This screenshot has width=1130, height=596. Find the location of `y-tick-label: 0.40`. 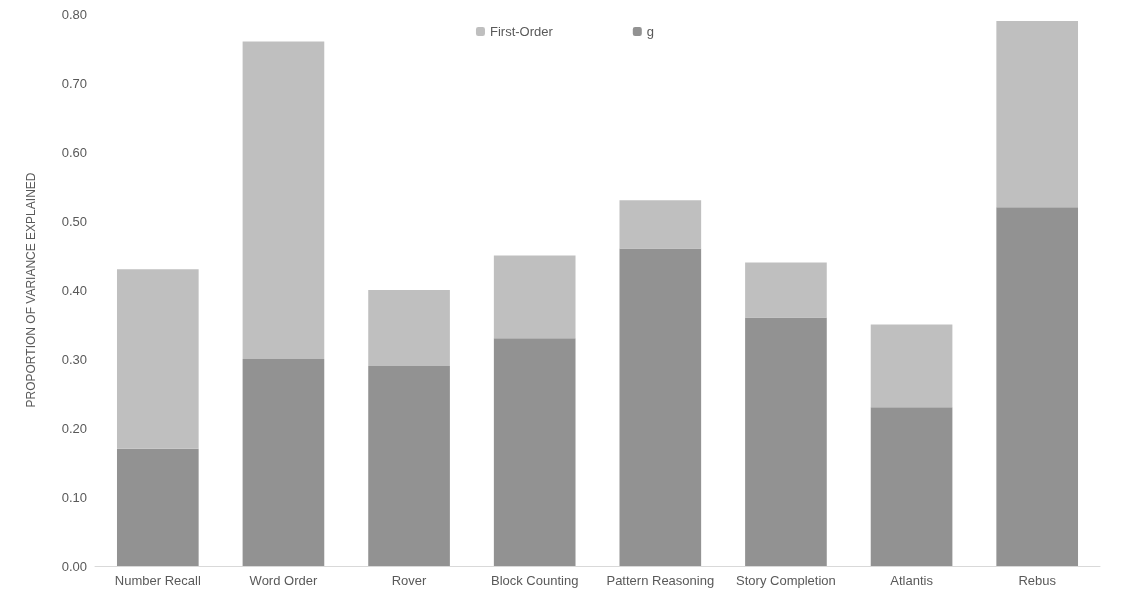

y-tick-label: 0.40 is located at coordinates (74, 290).